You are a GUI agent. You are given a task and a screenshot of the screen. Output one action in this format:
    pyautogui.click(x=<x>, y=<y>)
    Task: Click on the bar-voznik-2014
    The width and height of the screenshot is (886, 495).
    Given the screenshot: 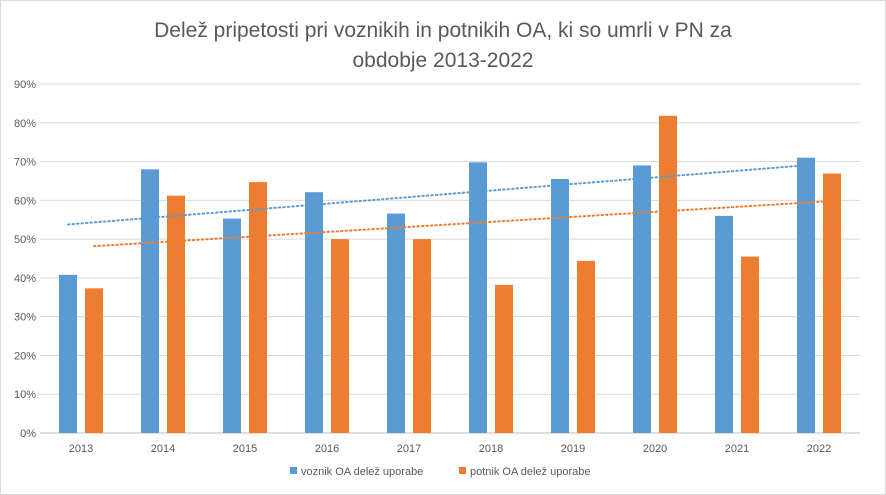 What is the action you would take?
    pyautogui.click(x=150, y=301)
    